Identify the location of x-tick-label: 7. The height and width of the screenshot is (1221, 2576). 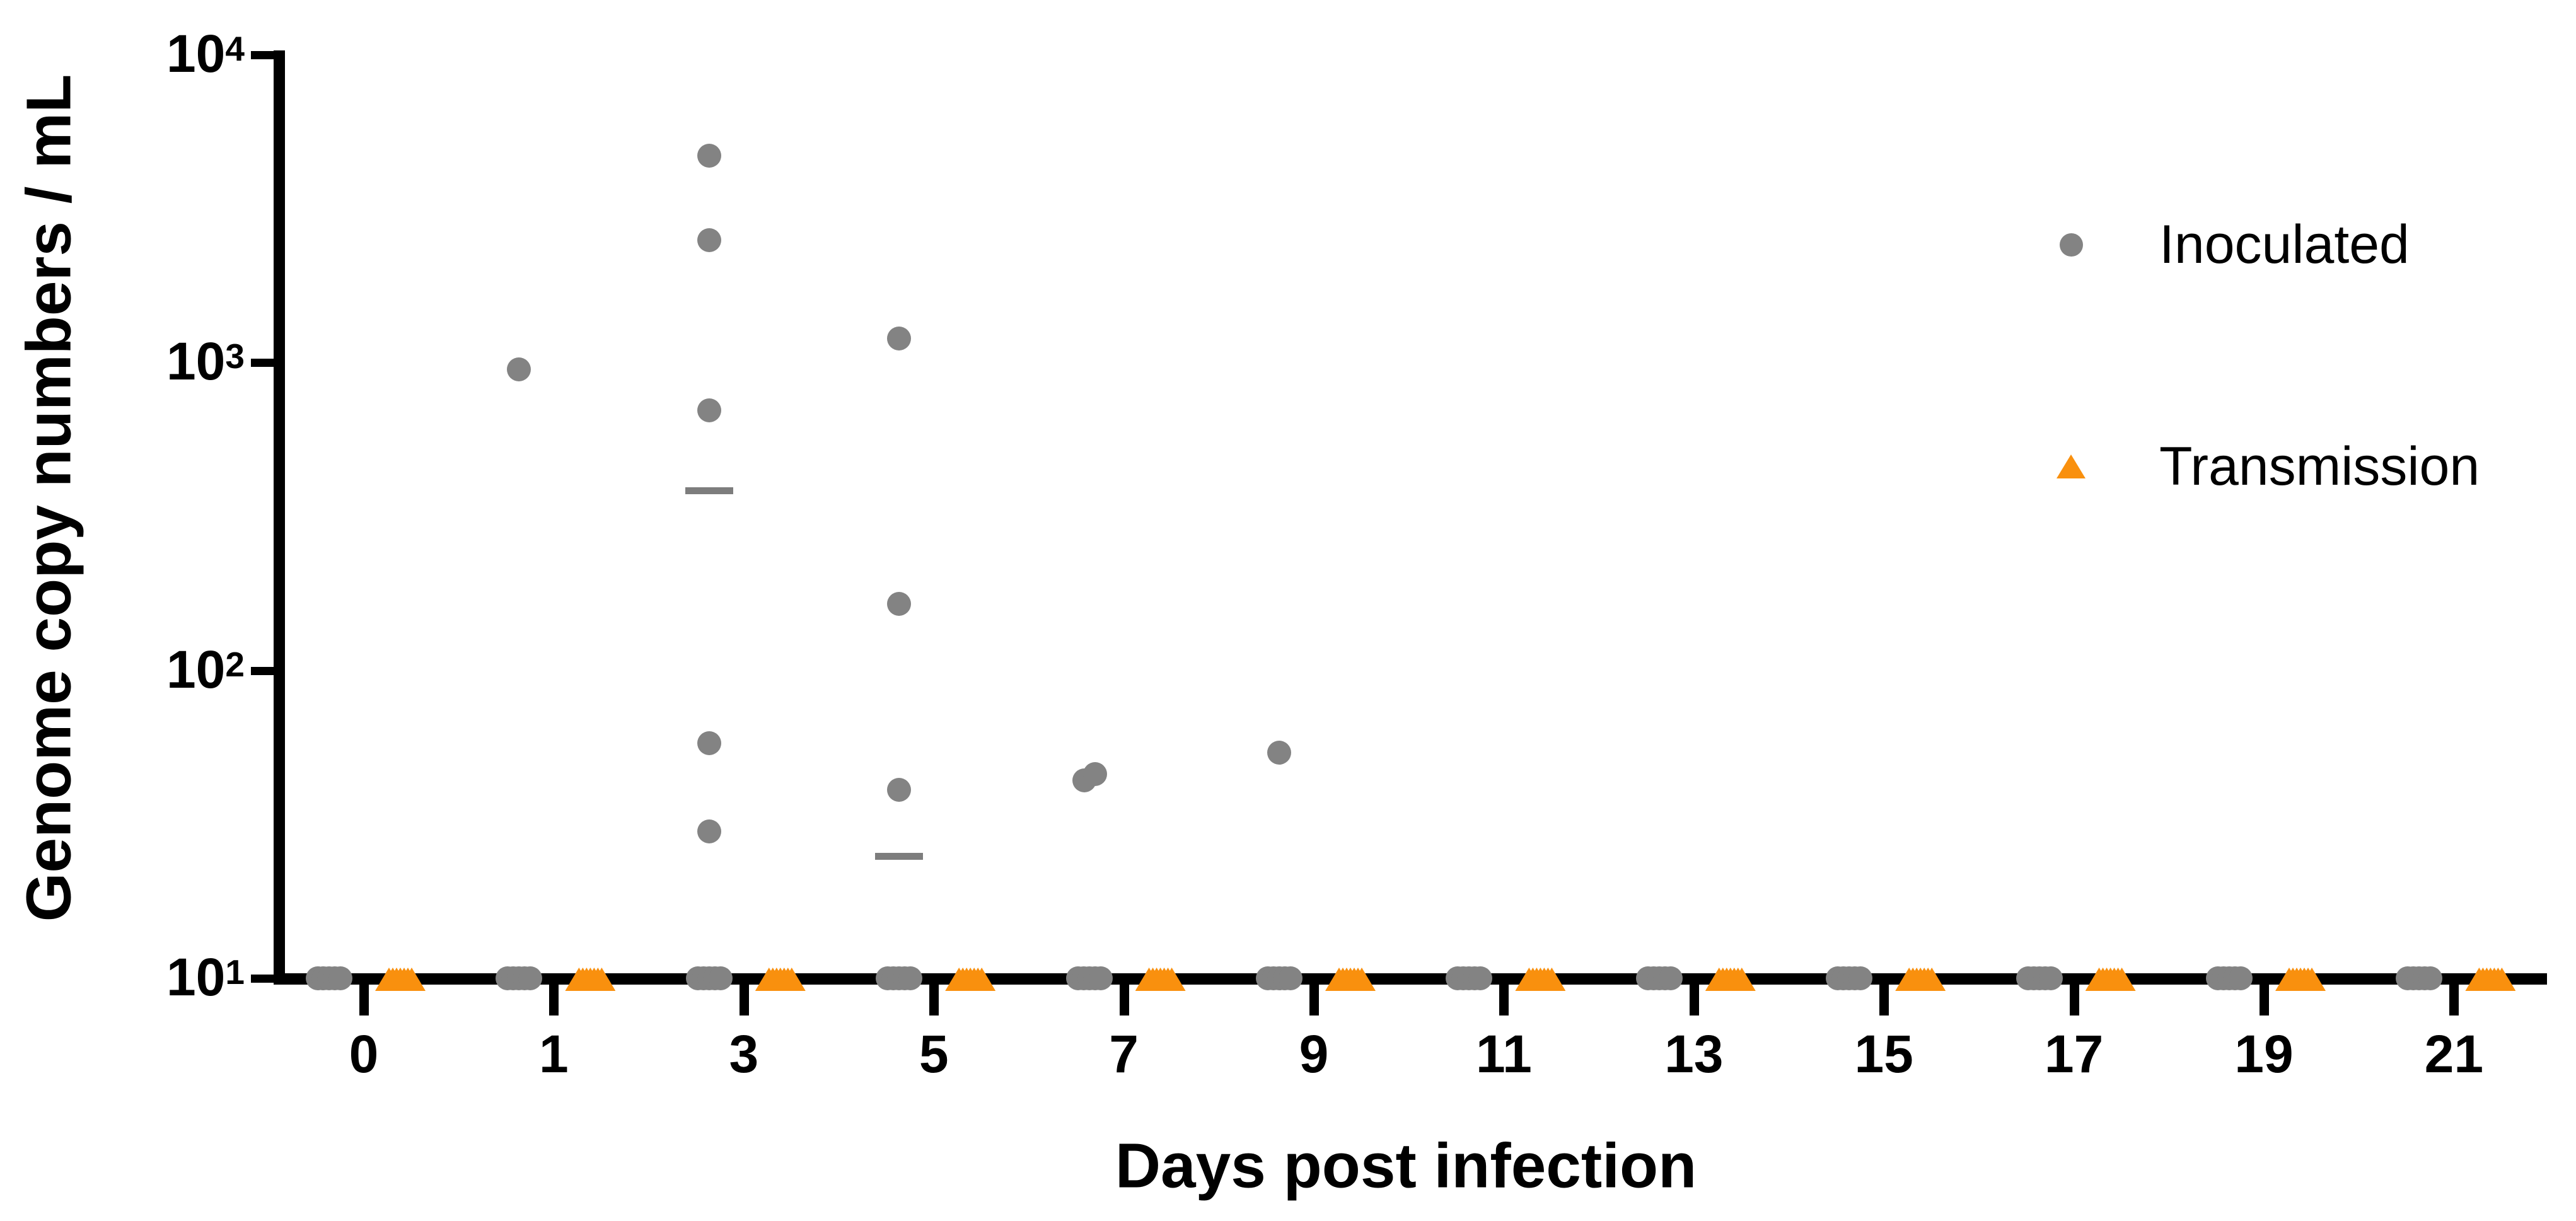
(1124, 1054).